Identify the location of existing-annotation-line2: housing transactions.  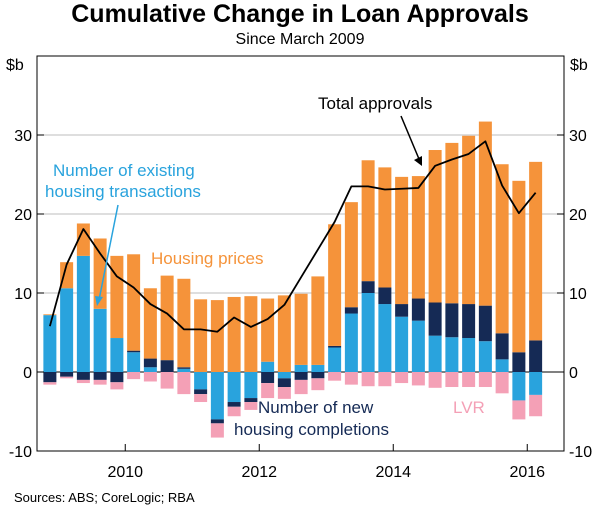
(123, 191).